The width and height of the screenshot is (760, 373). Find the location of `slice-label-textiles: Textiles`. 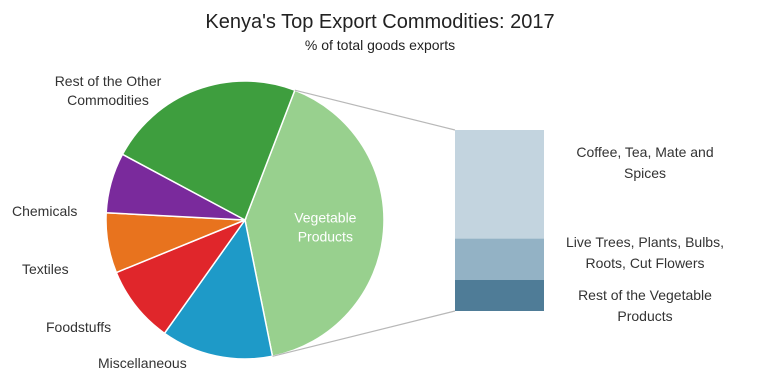

slice-label-textiles: Textiles is located at coordinates (45, 269).